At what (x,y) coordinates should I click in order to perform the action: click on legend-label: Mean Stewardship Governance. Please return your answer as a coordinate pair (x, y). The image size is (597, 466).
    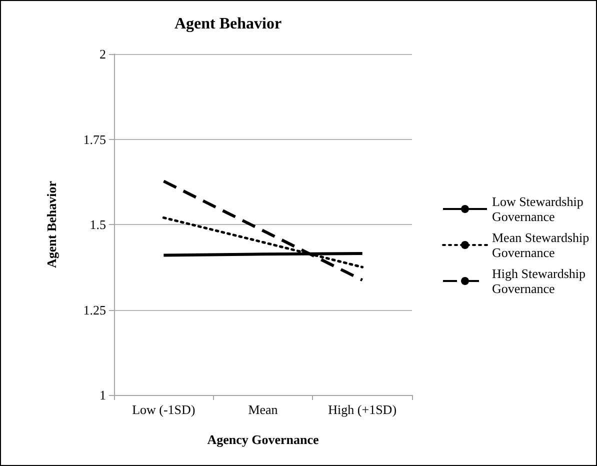
    Looking at the image, I should click on (541, 245).